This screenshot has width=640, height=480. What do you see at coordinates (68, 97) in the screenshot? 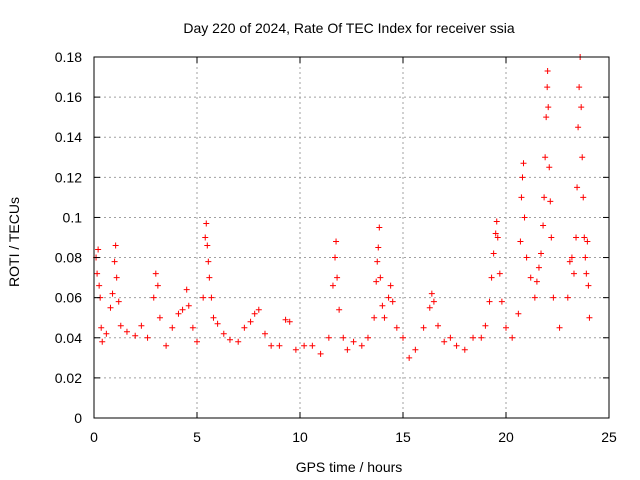
I see `y-tick-label: 0.16` at bounding box center [68, 97].